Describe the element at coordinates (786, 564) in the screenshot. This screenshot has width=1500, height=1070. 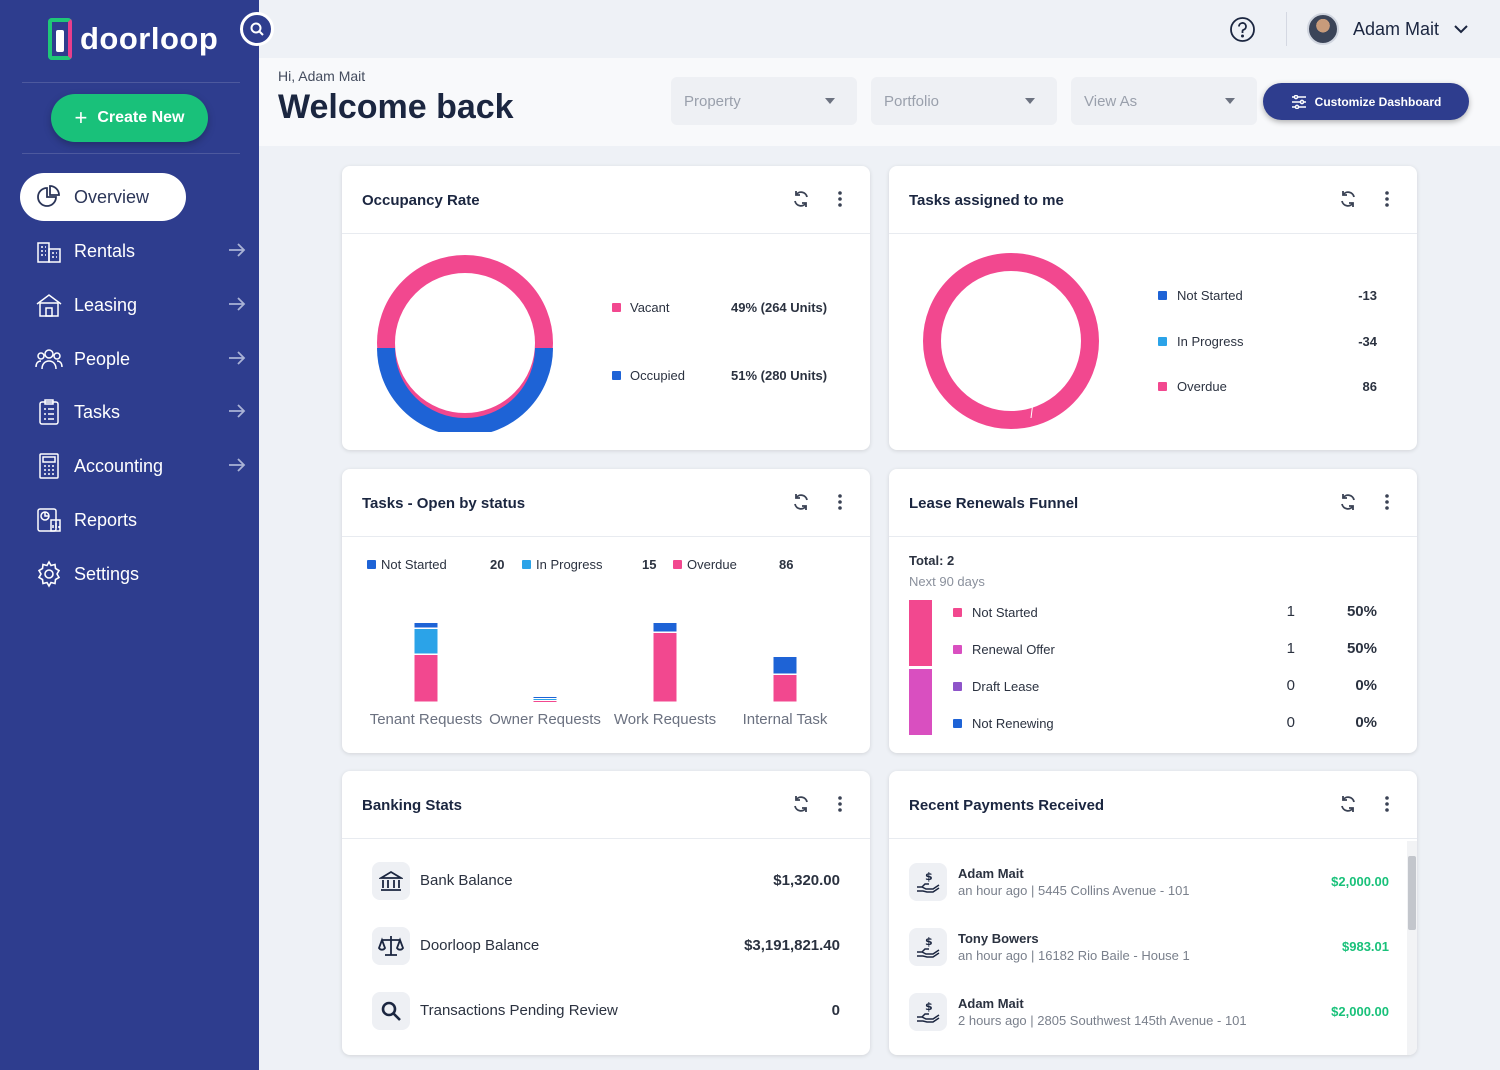
I see `legend-value: 86` at that location.